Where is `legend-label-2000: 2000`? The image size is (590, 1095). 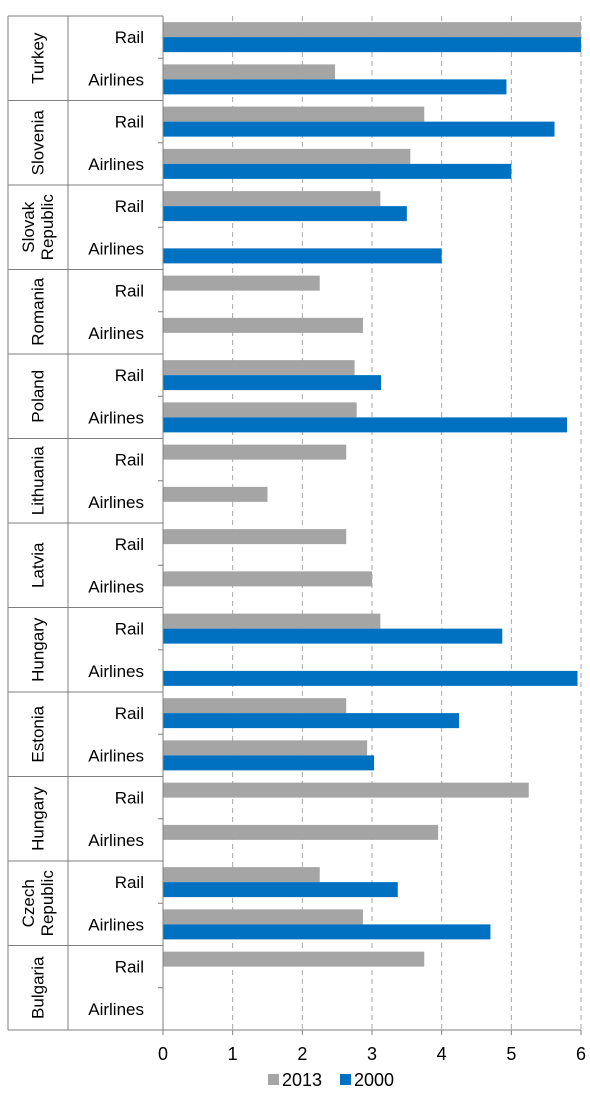
legend-label-2000: 2000 is located at coordinates (374, 1080).